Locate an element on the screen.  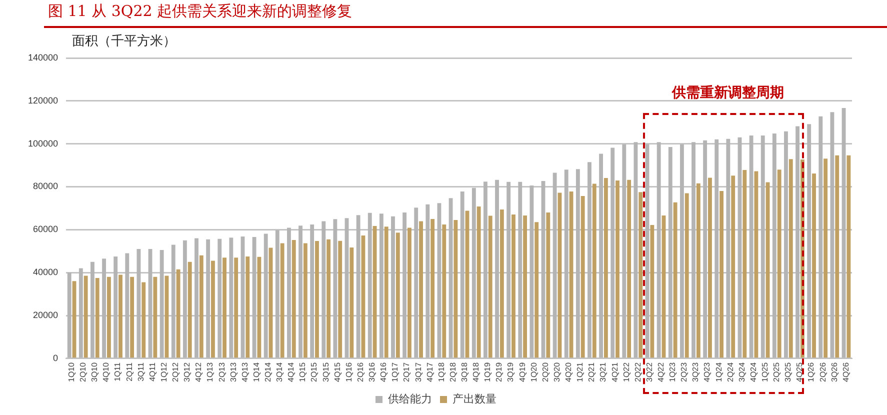
x-tick-label: 3Q19 is located at coordinates (511, 372).